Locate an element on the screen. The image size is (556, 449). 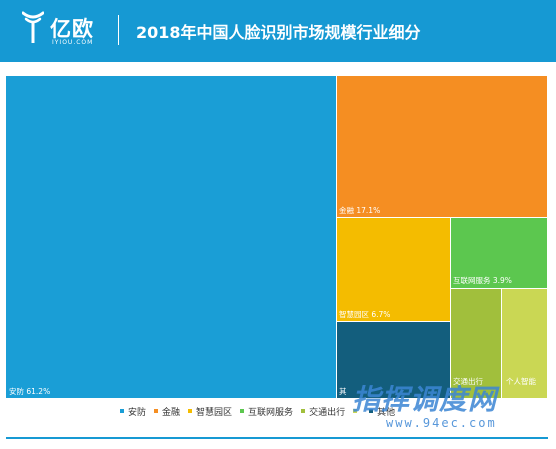
legend-item: 安防 is located at coordinates (133, 411).